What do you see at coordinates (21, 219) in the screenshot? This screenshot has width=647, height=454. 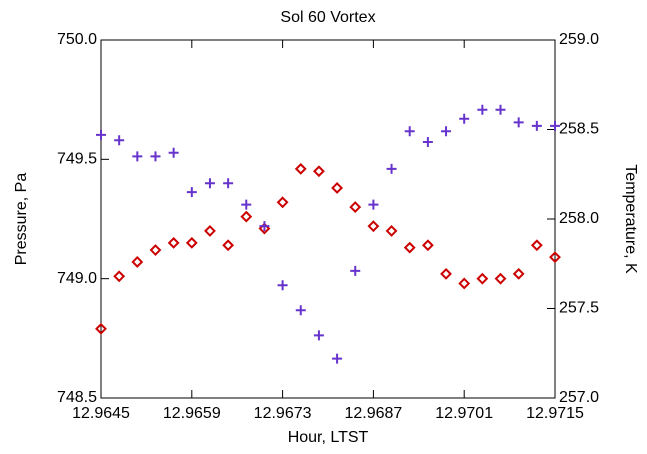 I see `y-axis-label: Pressure, Pa` at bounding box center [21, 219].